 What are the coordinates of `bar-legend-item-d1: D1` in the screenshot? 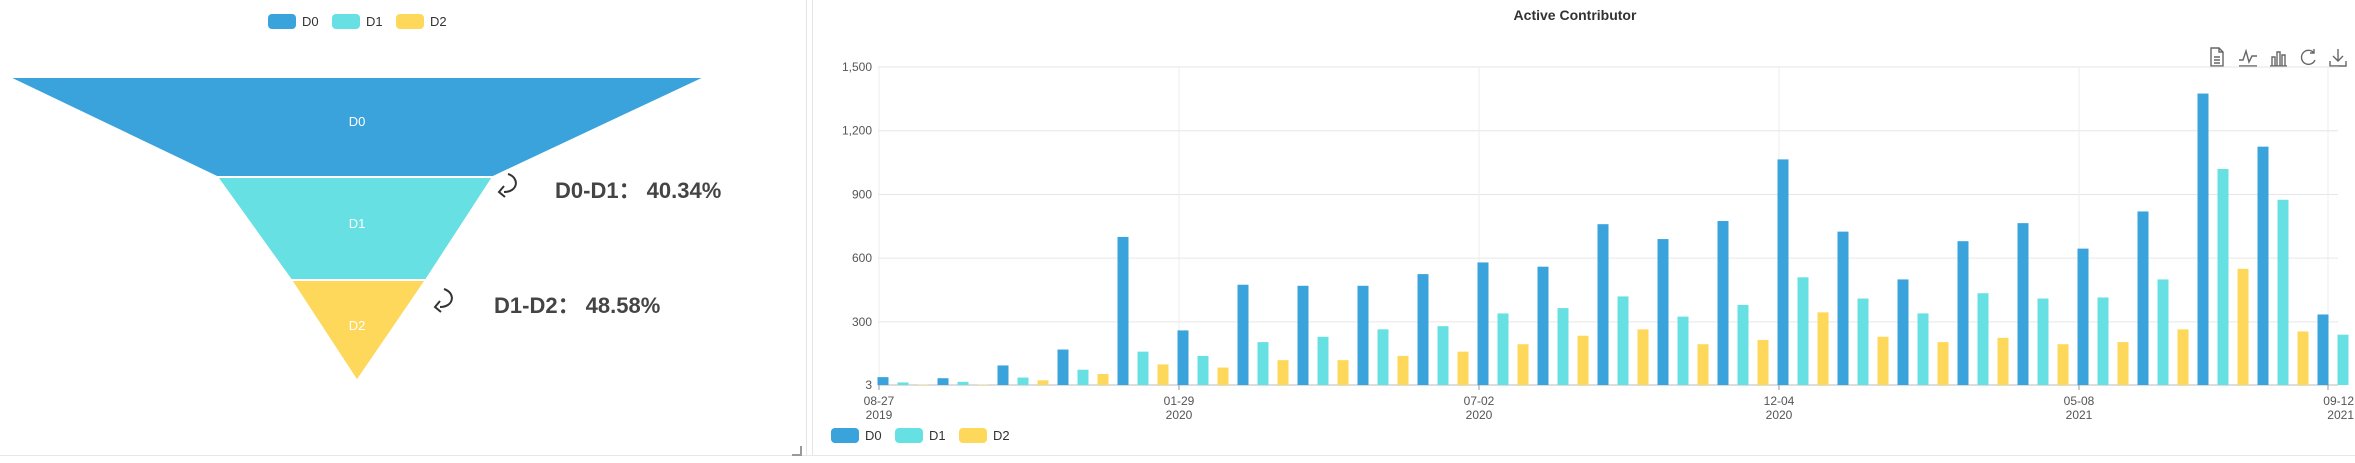 It's located at (920, 435).